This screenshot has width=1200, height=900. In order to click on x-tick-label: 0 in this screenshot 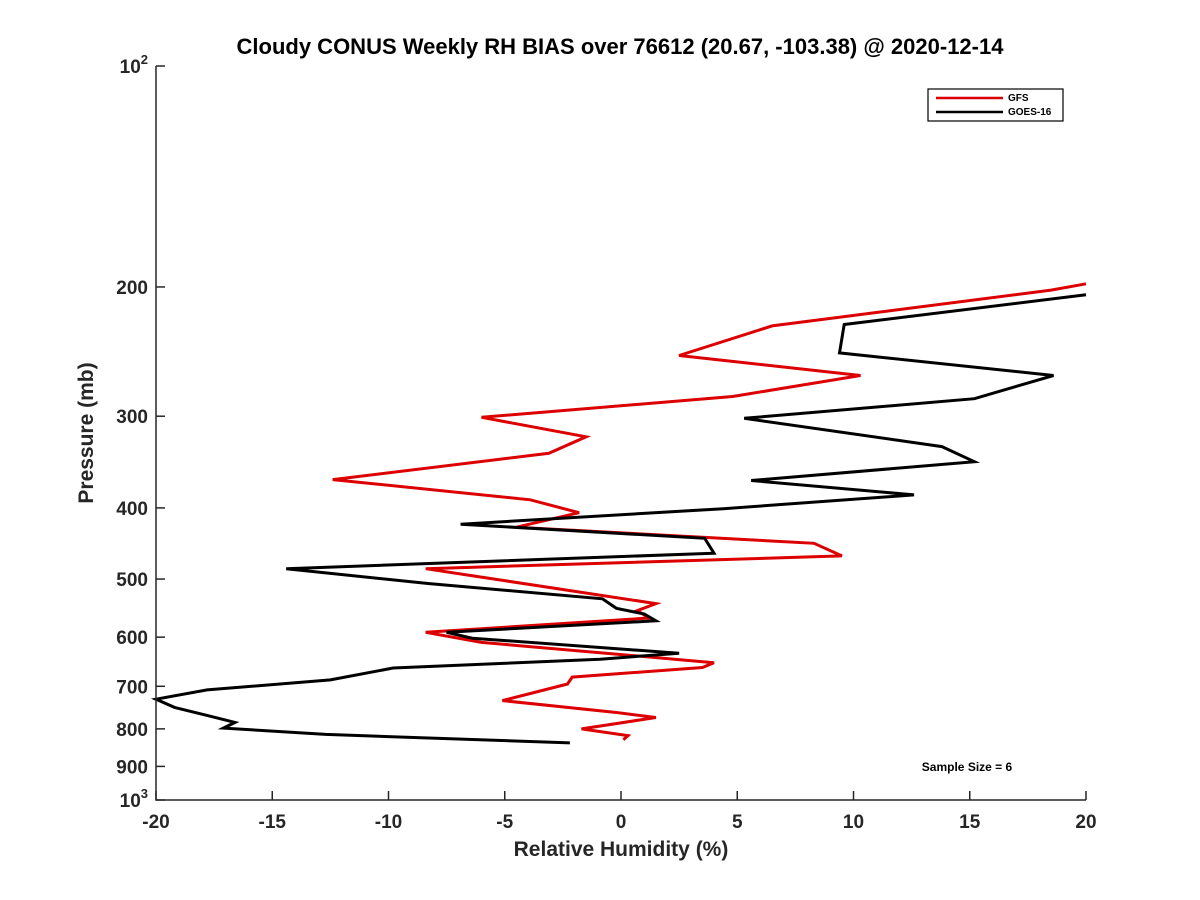, I will do `click(621, 822)`.